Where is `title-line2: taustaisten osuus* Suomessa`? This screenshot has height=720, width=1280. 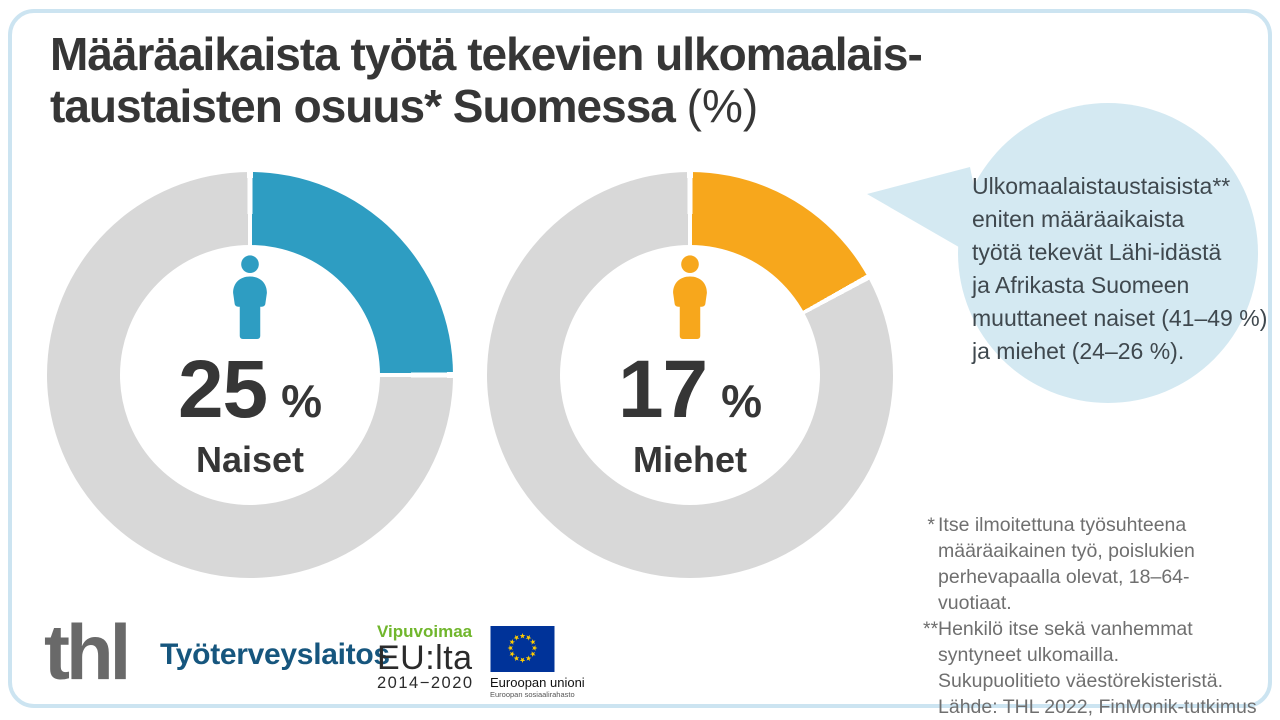
title-line2: taustaisten osuus* Suomessa is located at coordinates (363, 106).